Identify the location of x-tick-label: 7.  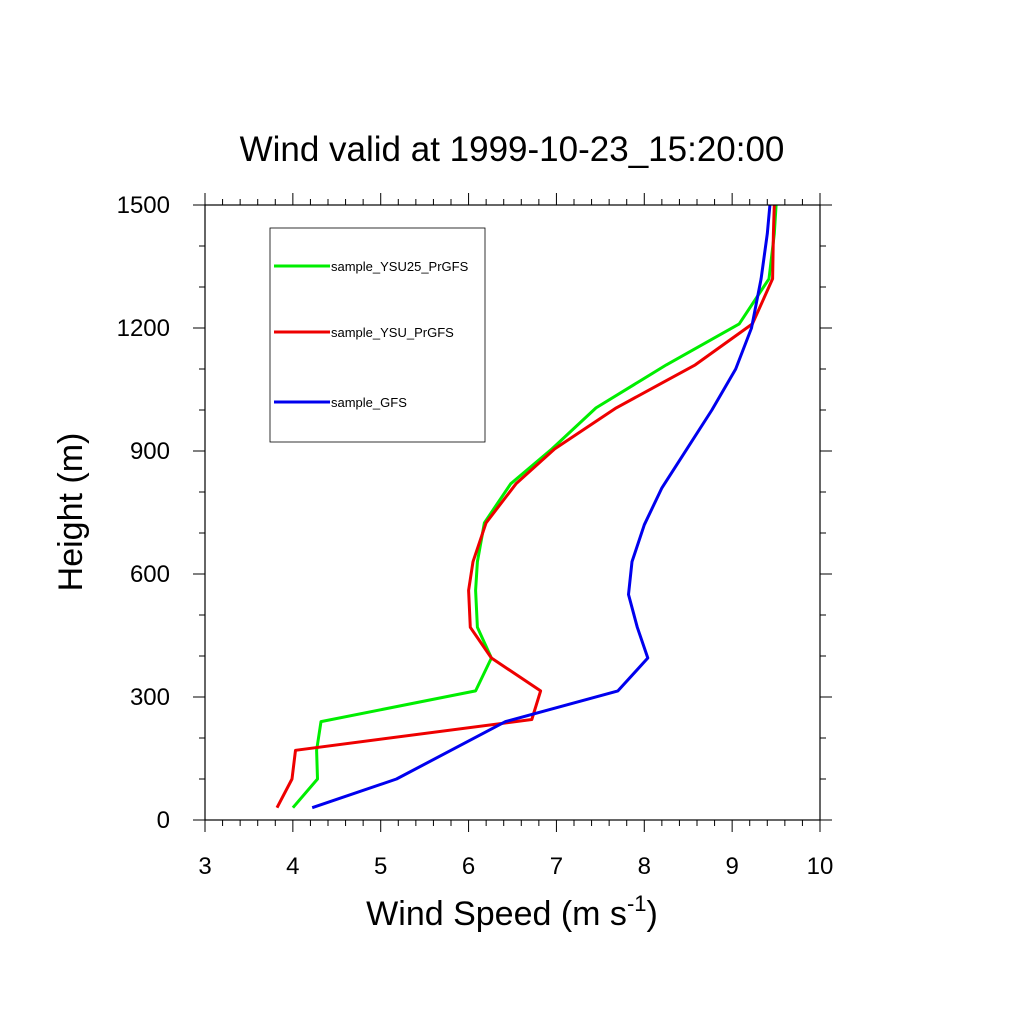
(556, 866).